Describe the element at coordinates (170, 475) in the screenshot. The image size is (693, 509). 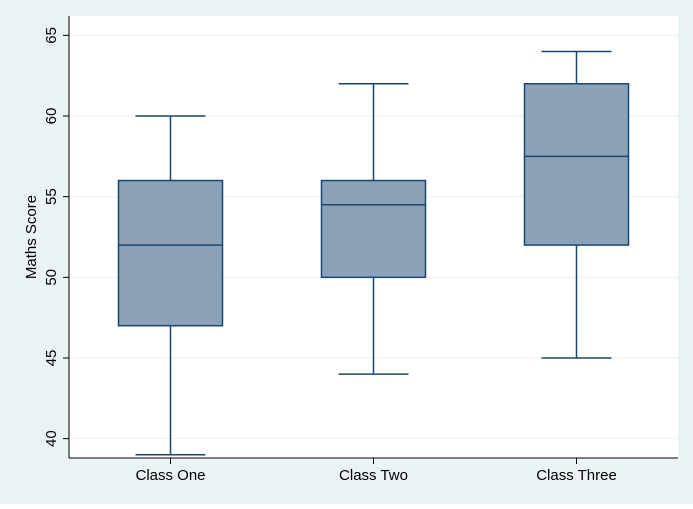
I see `x-tick-label: Class One` at that location.